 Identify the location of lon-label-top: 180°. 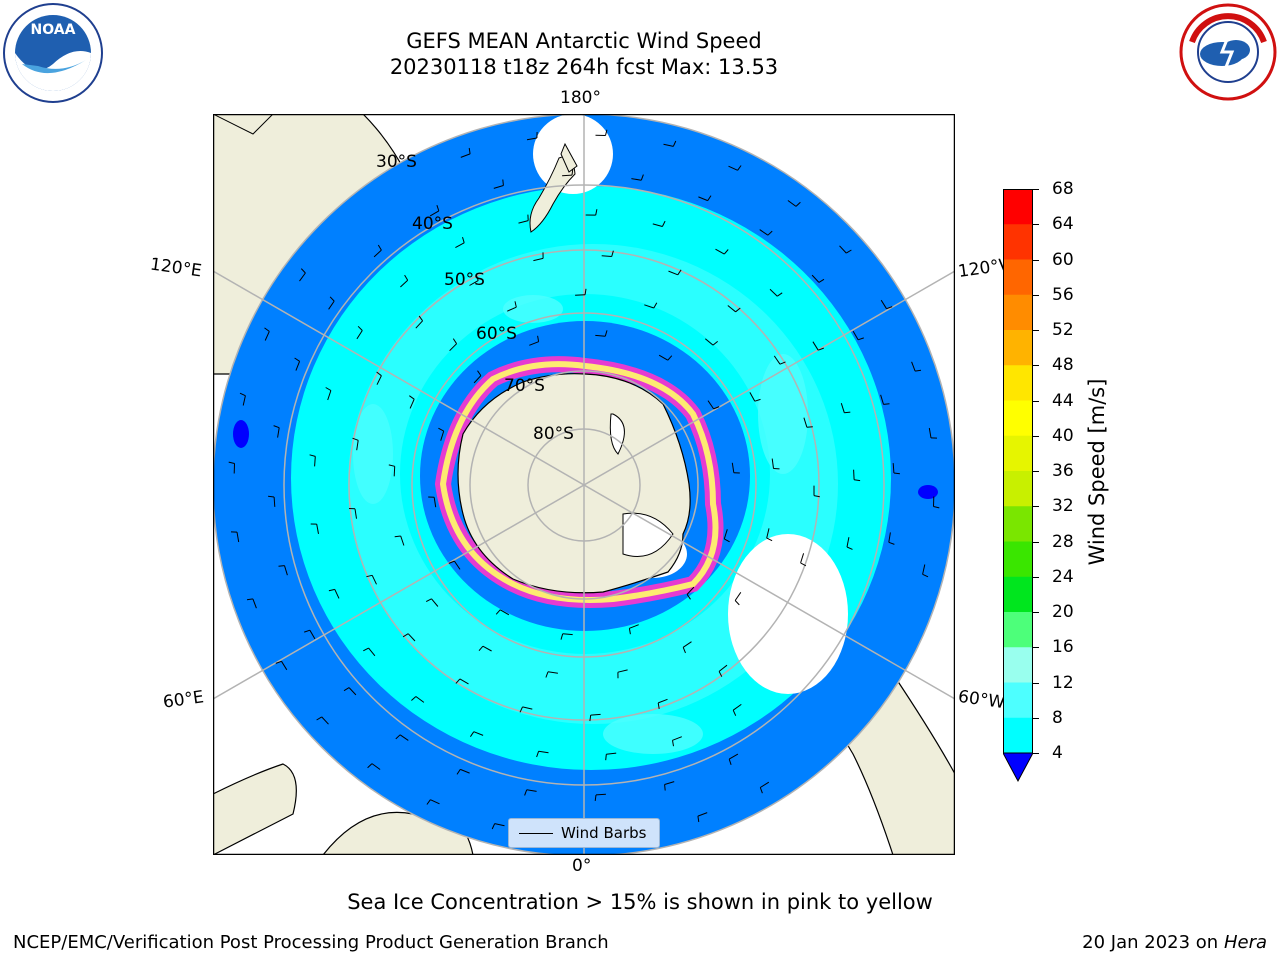
(580, 98).